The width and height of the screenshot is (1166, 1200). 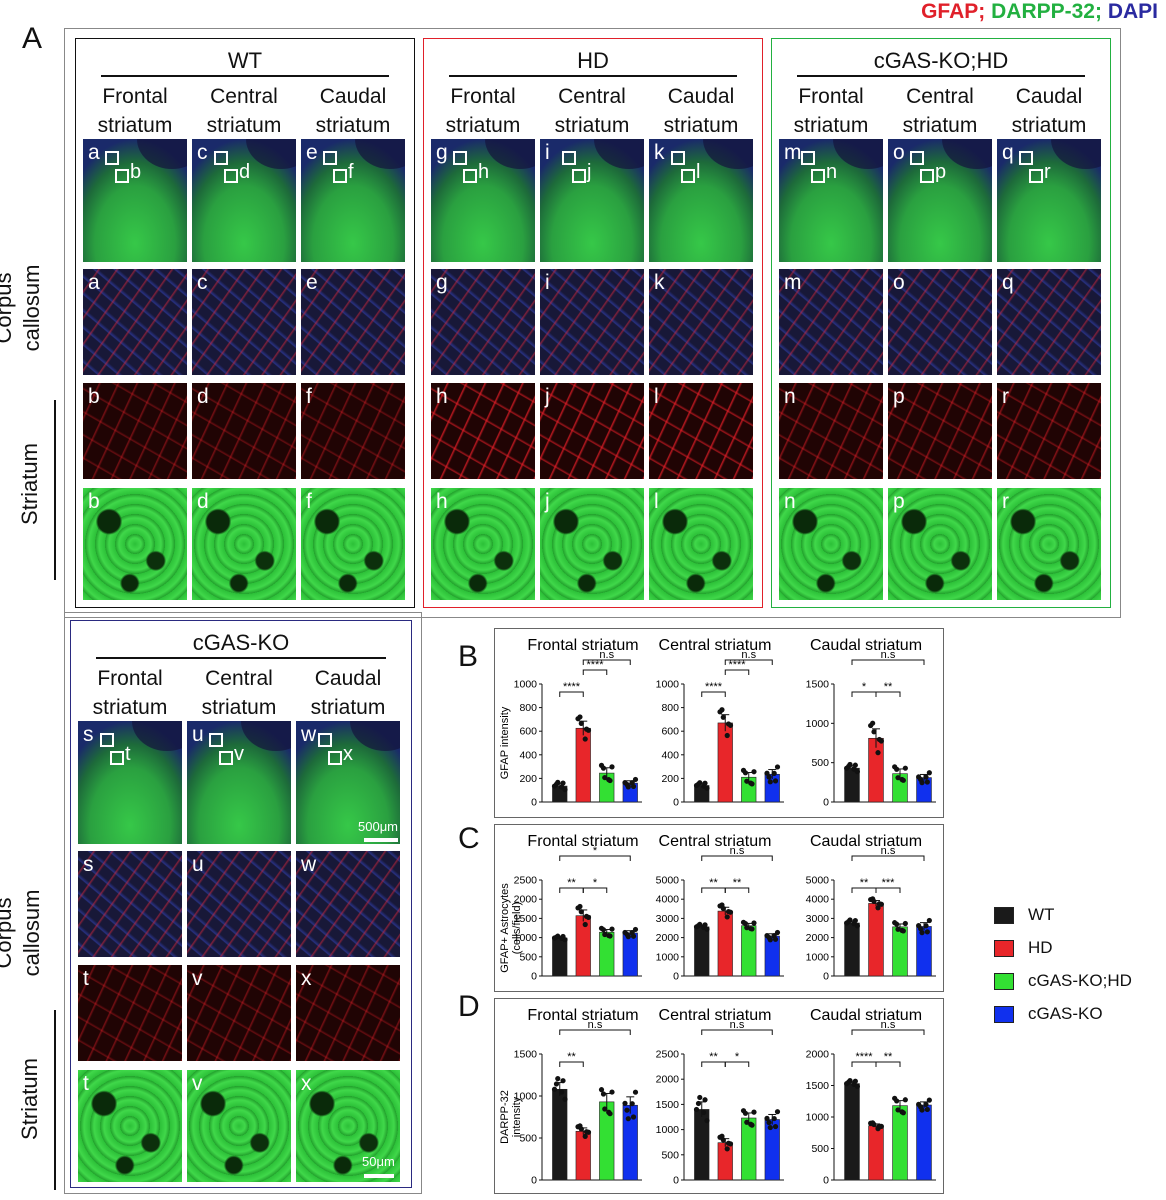 I want to click on zoom-image-r1-hd-1: i, so click(x=592, y=322).